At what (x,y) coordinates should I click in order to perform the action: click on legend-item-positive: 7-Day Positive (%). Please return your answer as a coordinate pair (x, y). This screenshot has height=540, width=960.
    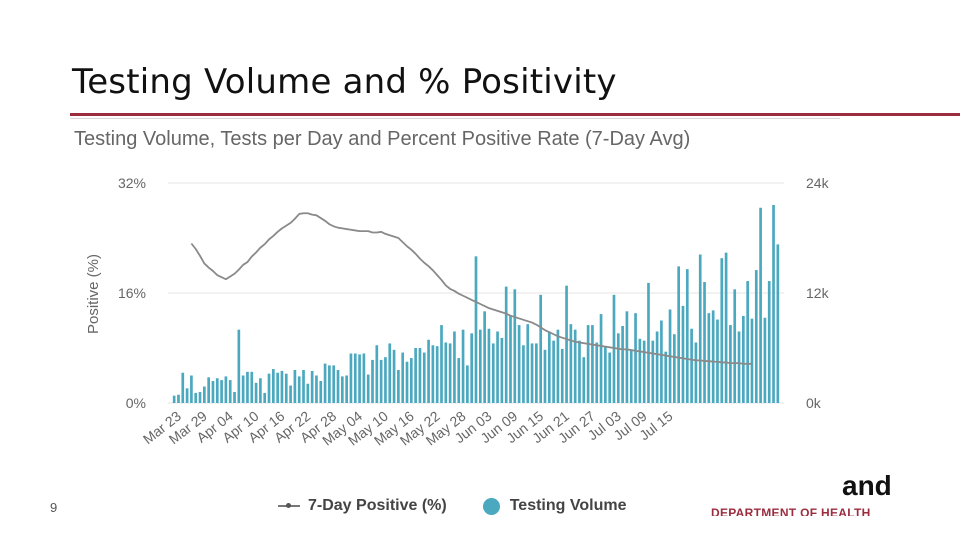
    Looking at the image, I should click on (377, 505).